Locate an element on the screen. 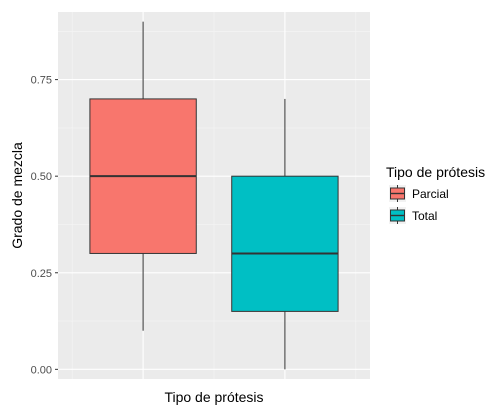 The image size is (499, 409). y-tick-label: 0.50 is located at coordinates (41, 177).